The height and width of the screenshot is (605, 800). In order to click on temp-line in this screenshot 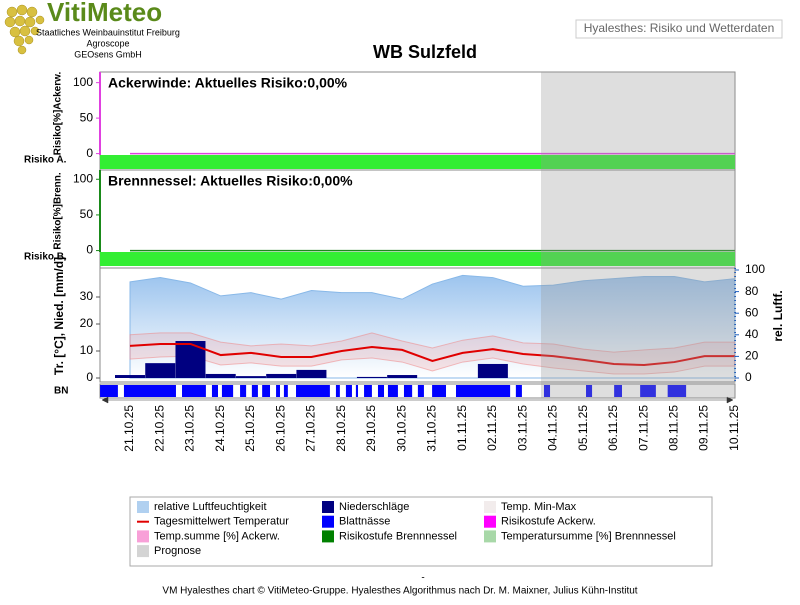, I will do `click(432, 354)`.